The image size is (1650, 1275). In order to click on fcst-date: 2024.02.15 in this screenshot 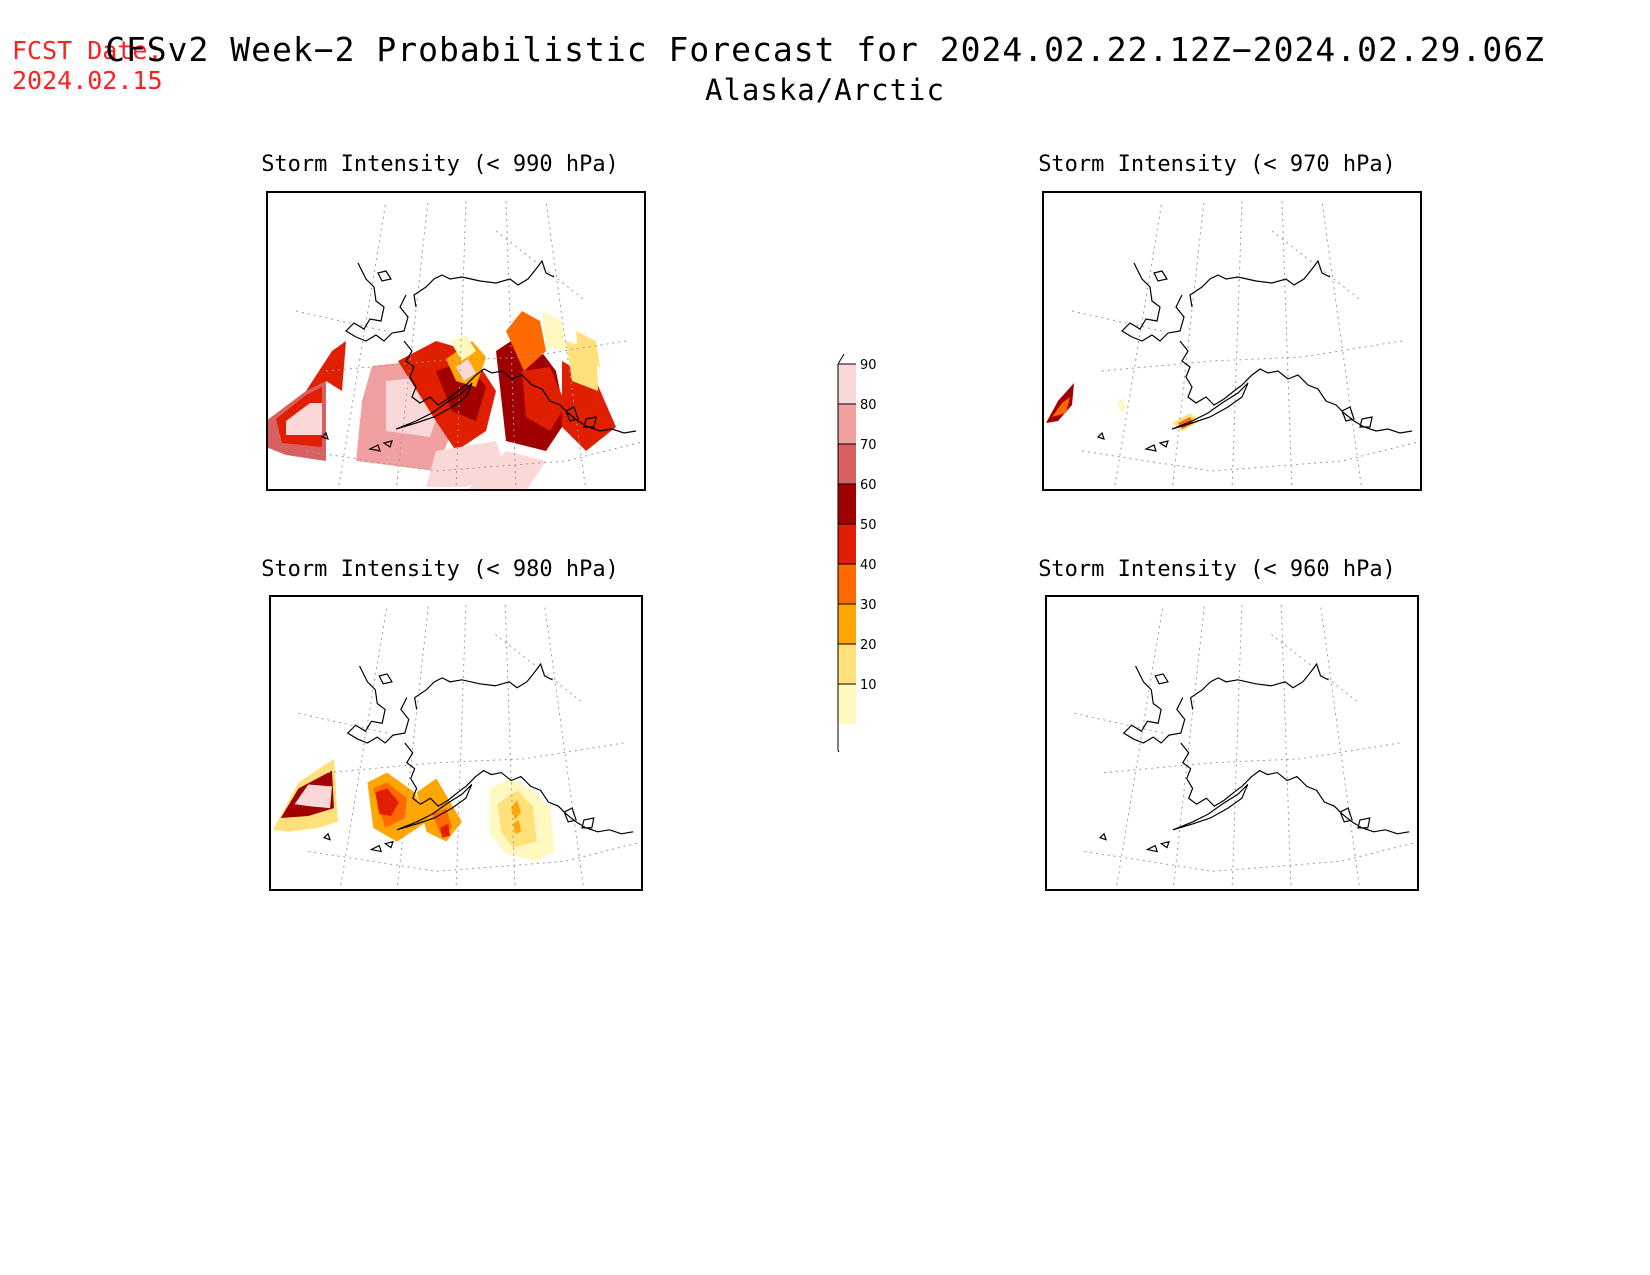, I will do `click(87, 80)`.